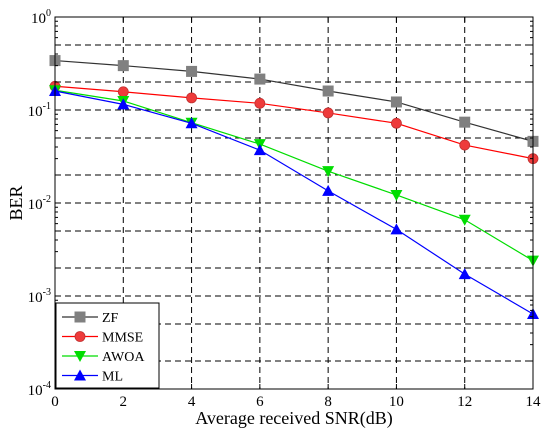 This screenshot has height=437, width=550. Describe the element at coordinates (39, 203) in the screenshot. I see `y-tick-label: 10⁻²` at that location.